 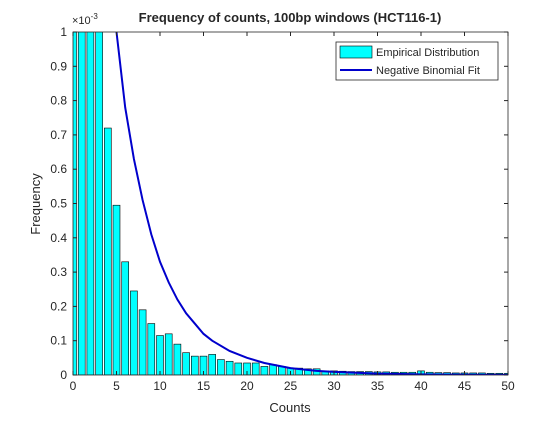 What do you see at coordinates (247, 386) in the screenshot?
I see `x-tick-label: 20` at bounding box center [247, 386].